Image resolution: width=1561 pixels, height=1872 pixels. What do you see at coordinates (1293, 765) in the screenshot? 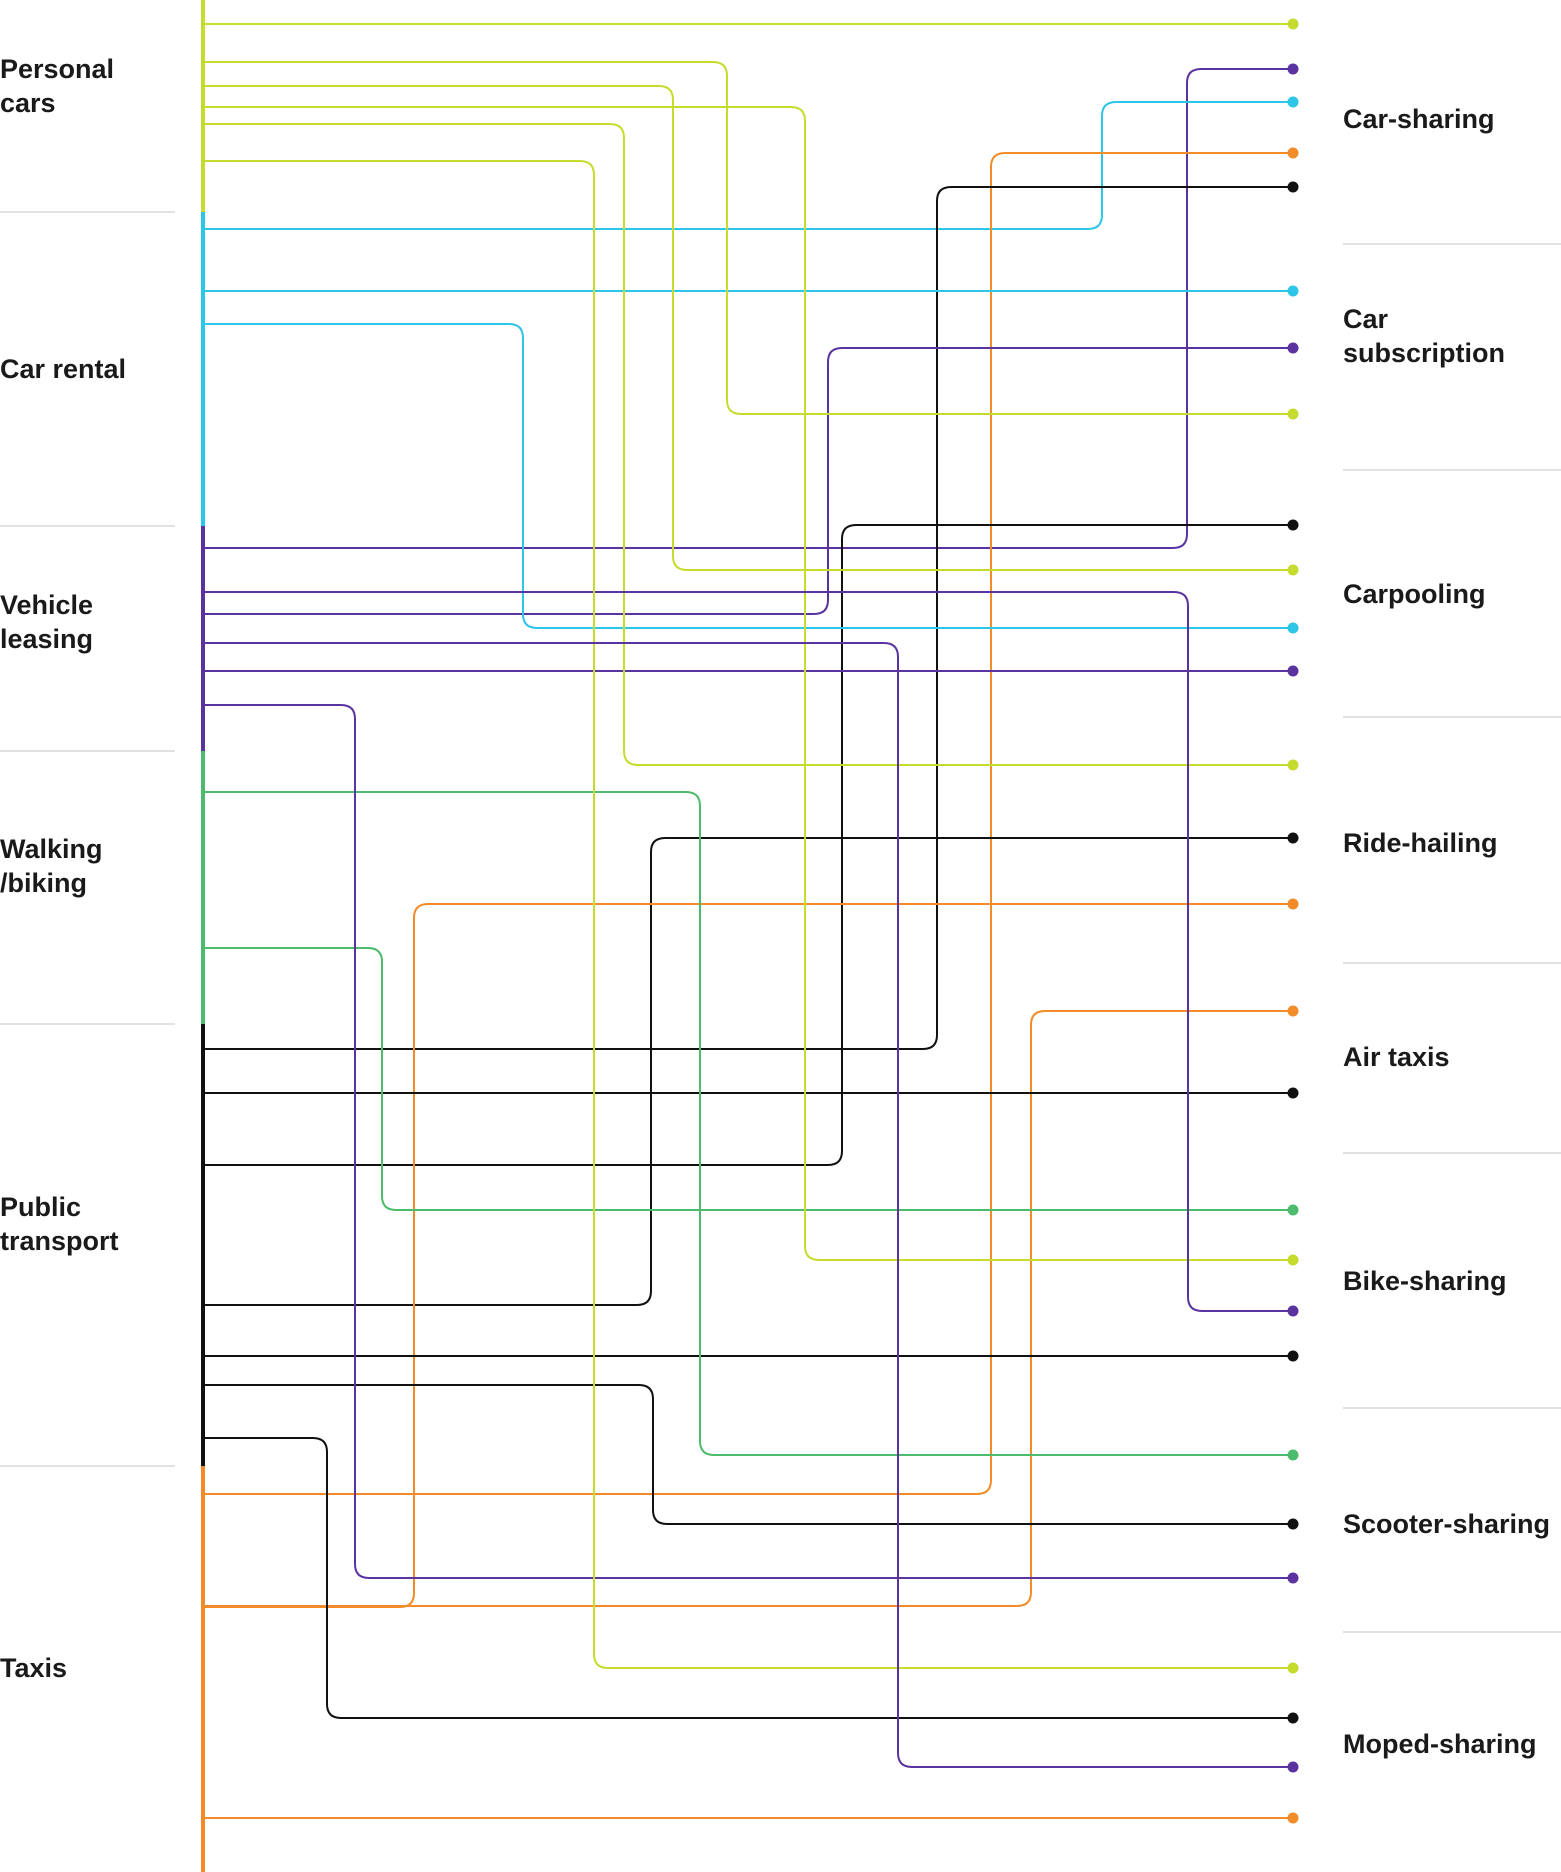
I see `endpoint-dot-personal-cars-to-ride-hailing` at bounding box center [1293, 765].